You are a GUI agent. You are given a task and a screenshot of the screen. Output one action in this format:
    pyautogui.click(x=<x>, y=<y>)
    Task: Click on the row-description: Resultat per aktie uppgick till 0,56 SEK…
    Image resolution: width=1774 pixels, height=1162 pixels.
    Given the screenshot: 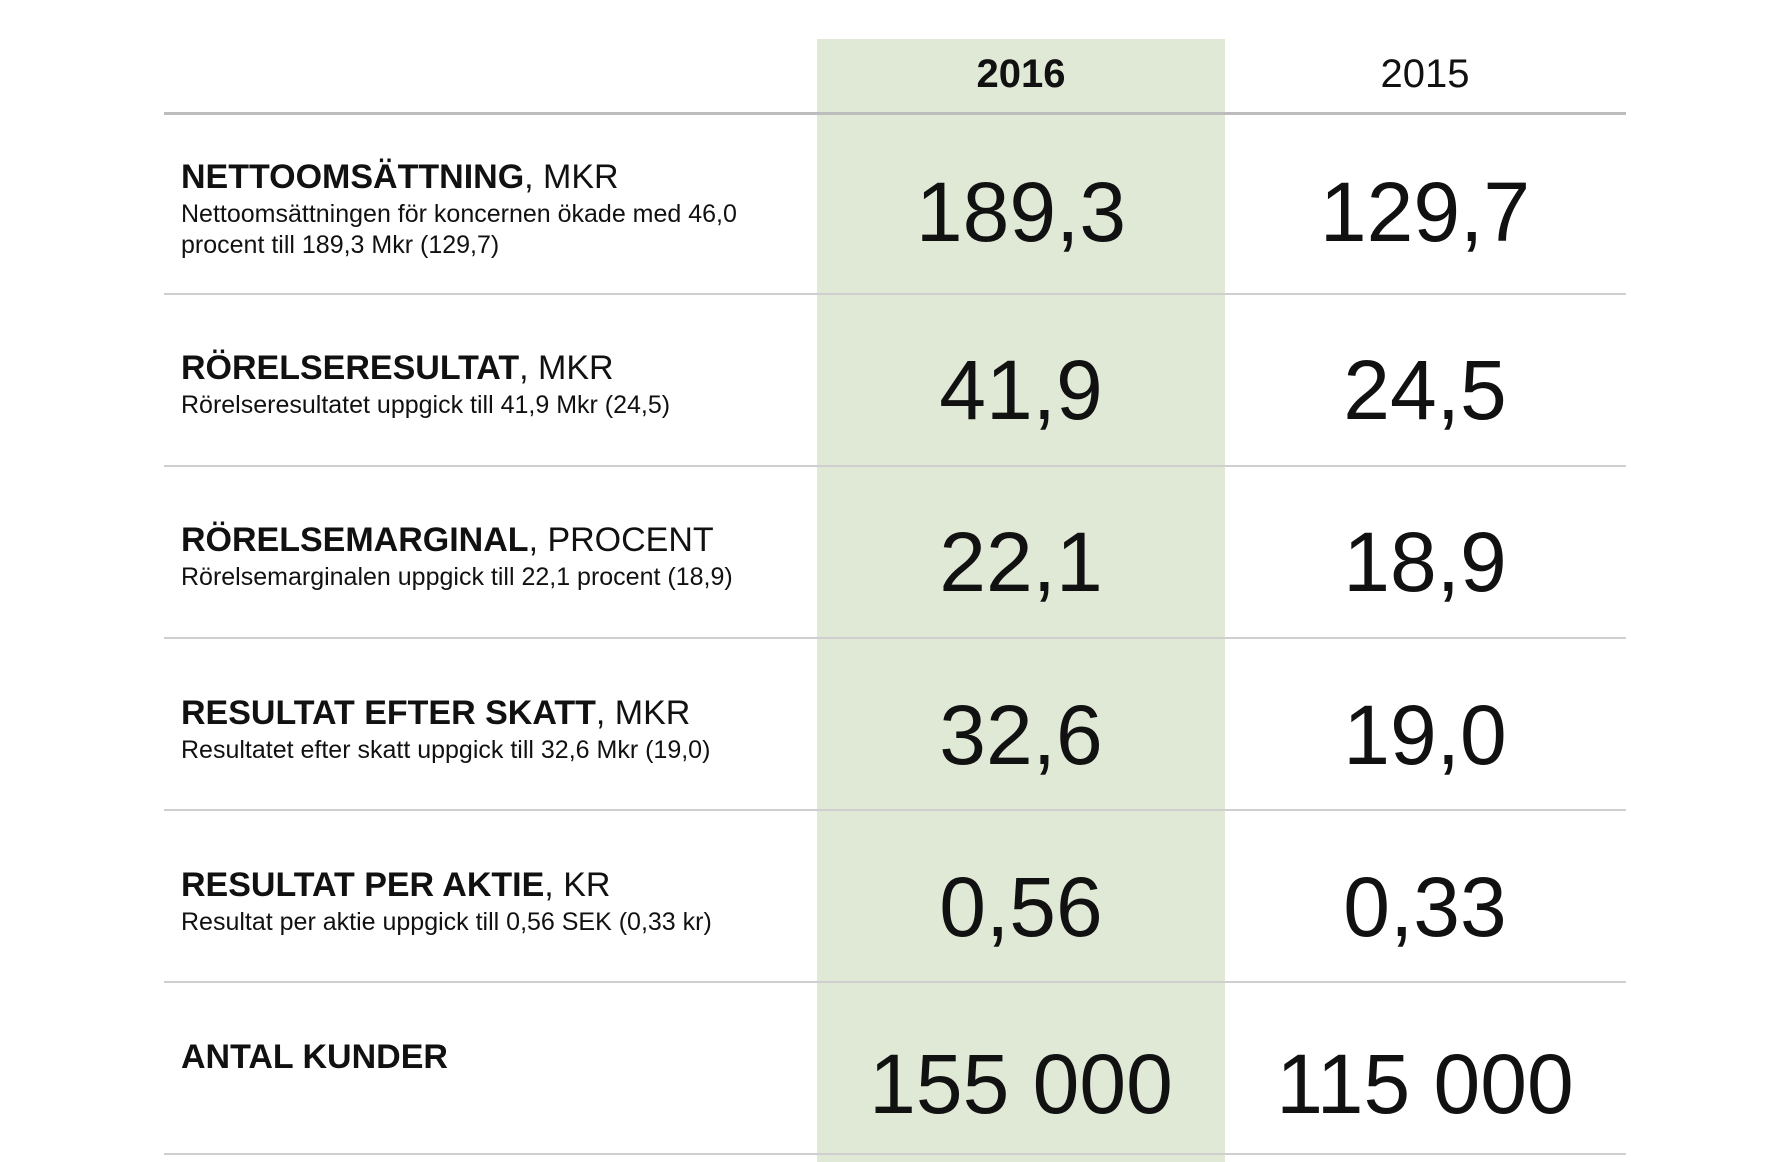 What is the action you would take?
    pyautogui.click(x=446, y=922)
    